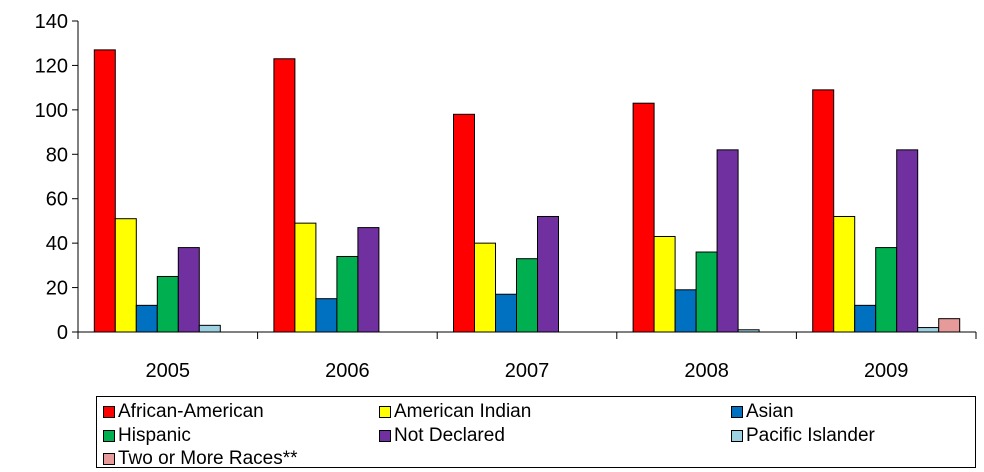  I want to click on legend-item: African-American, so click(183, 411).